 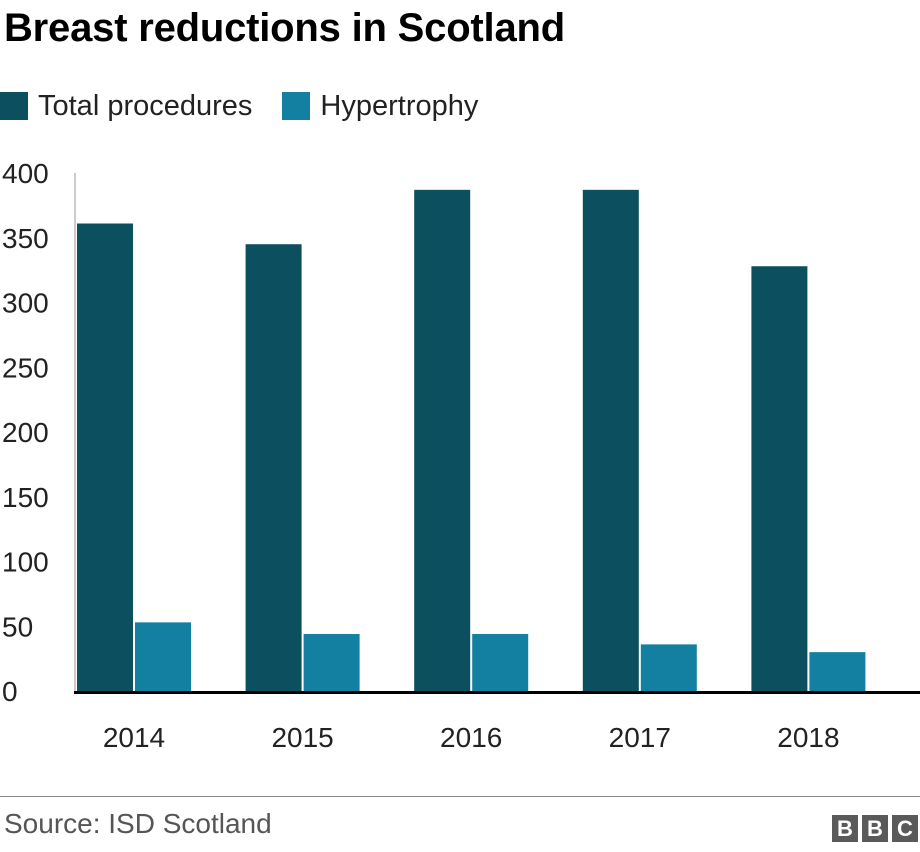 What do you see at coordinates (500, 662) in the screenshot?
I see `bar-hypertrophy-2016` at bounding box center [500, 662].